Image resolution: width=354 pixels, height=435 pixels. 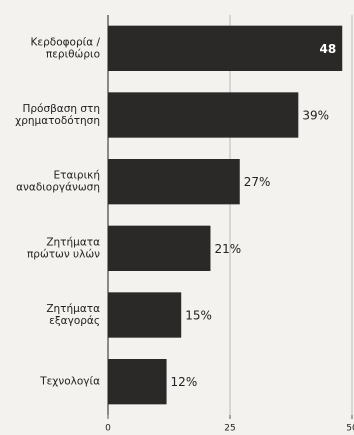 What do you see at coordinates (69, 382) in the screenshot?
I see `y-tick-label: Τεχνολογία` at bounding box center [69, 382].